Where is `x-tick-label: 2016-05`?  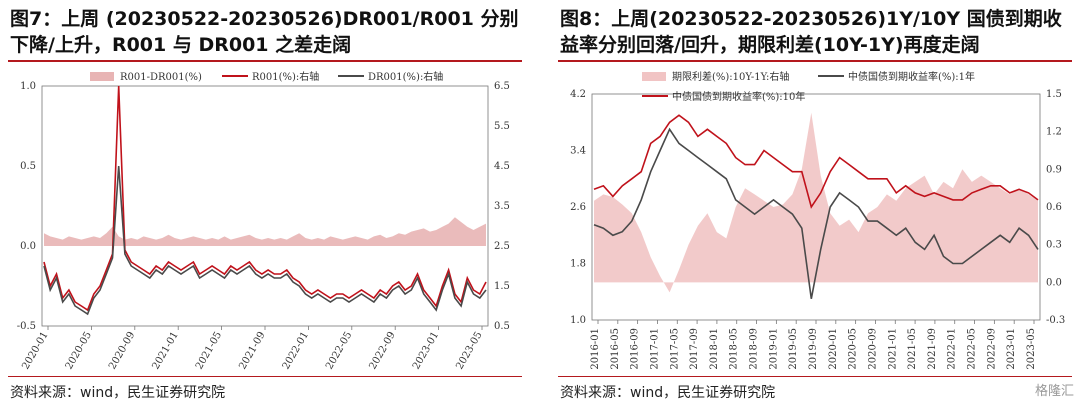 x-tick-label: 2016-05 is located at coordinates (615, 349).